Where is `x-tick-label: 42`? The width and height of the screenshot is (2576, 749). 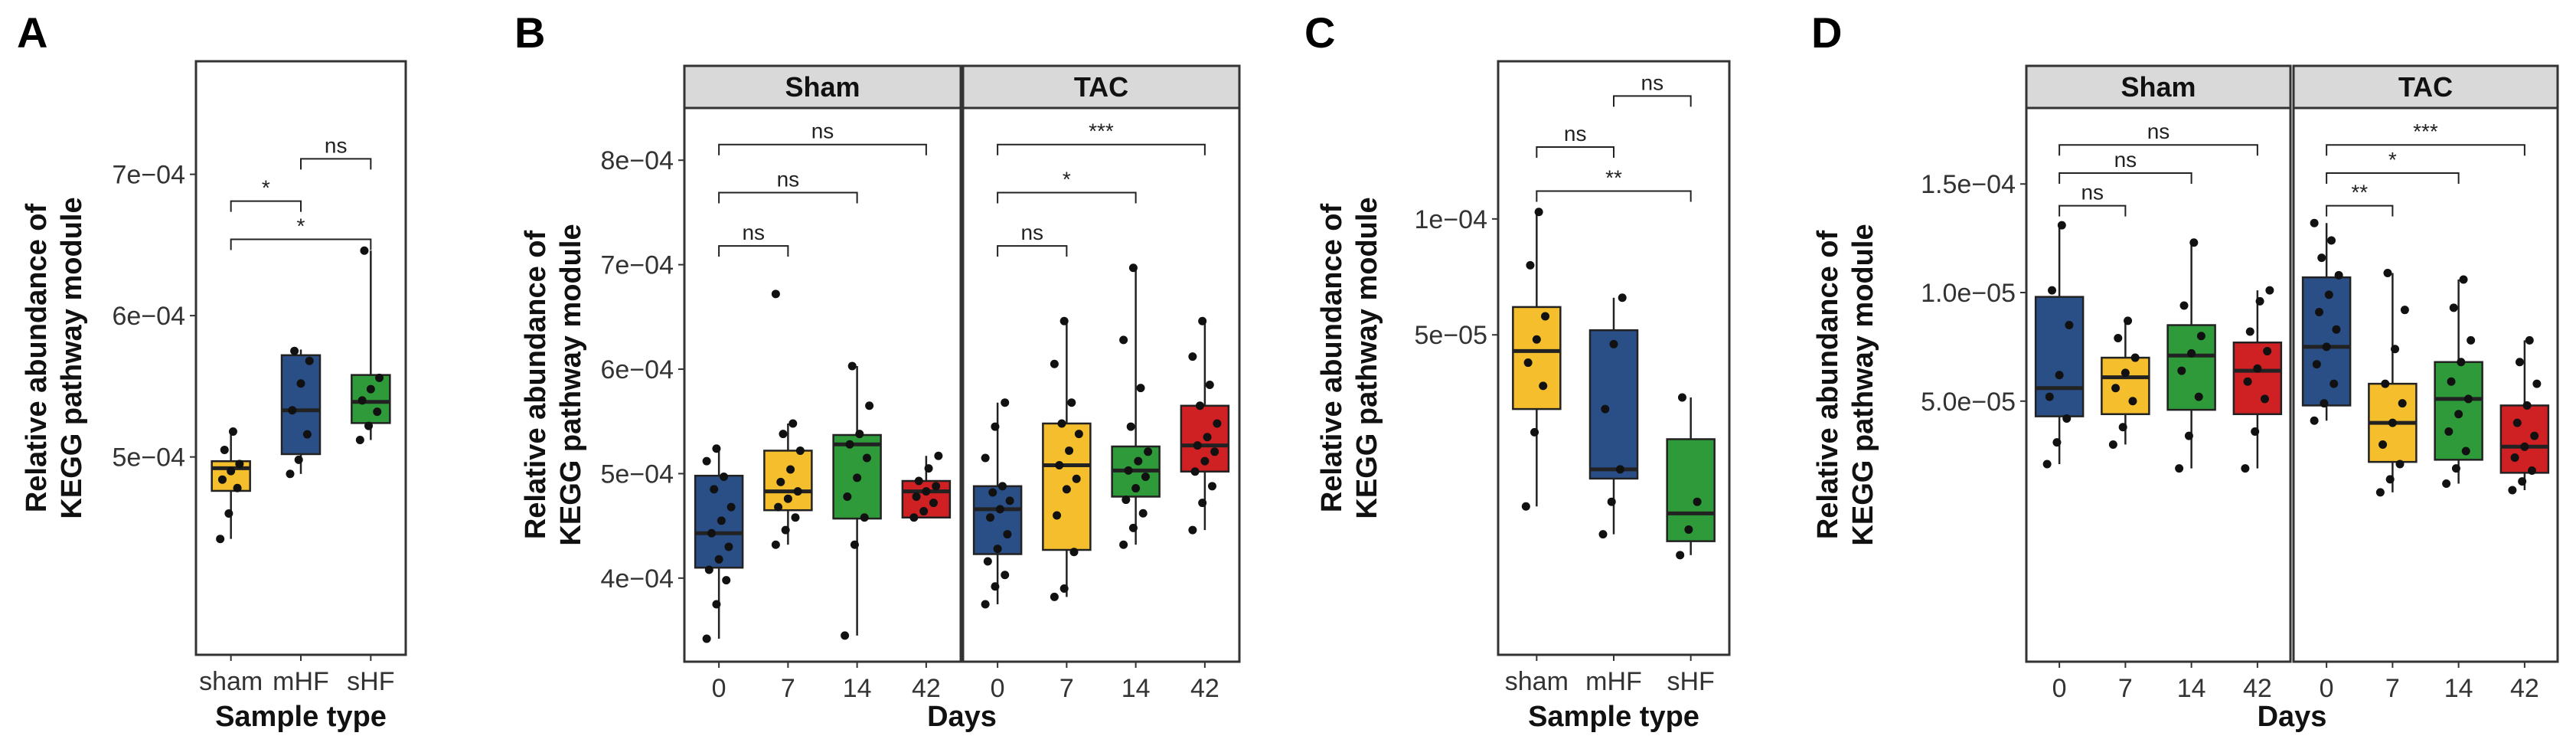
x-tick-label: 42 is located at coordinates (1204, 688).